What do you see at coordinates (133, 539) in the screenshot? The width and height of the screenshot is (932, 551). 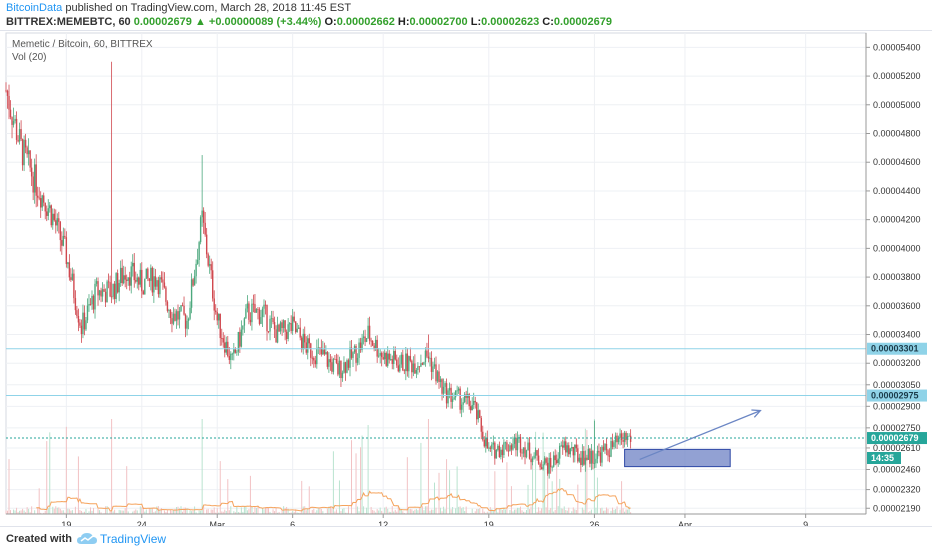 I see `tradingview-brand: TradingView` at bounding box center [133, 539].